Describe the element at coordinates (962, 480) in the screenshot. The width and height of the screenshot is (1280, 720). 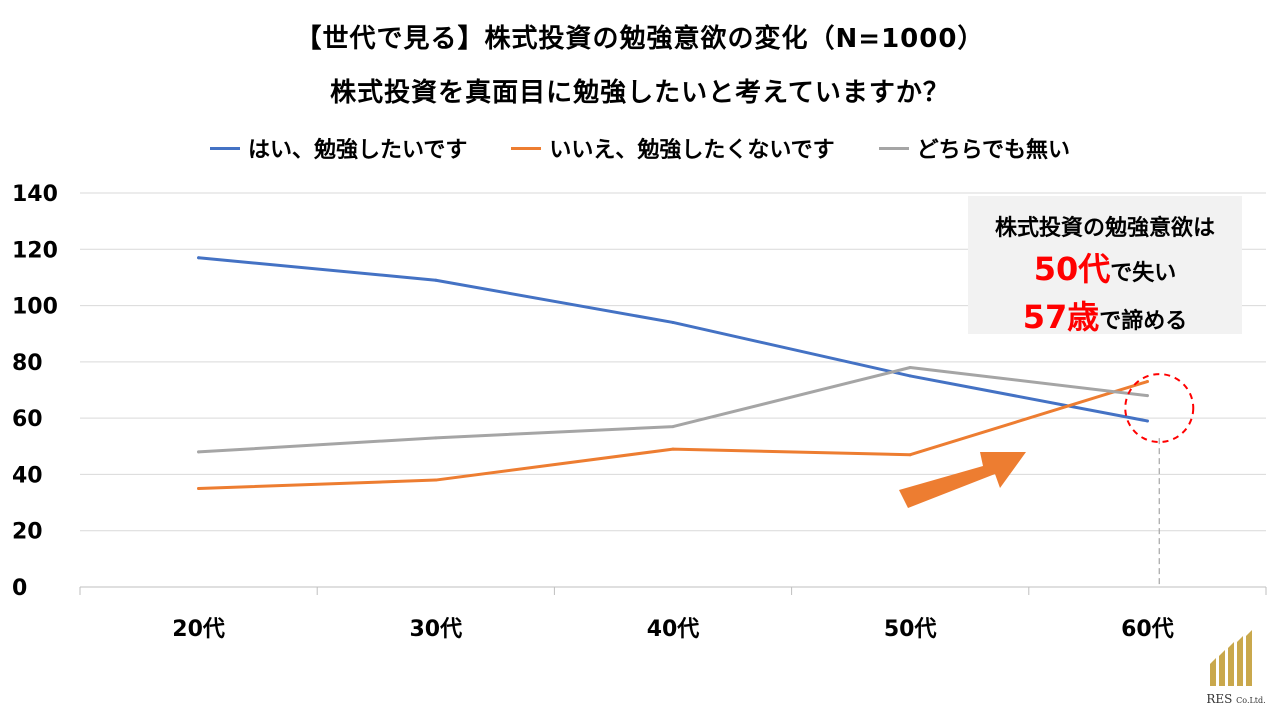
I see `trend-arrow-icon` at that location.